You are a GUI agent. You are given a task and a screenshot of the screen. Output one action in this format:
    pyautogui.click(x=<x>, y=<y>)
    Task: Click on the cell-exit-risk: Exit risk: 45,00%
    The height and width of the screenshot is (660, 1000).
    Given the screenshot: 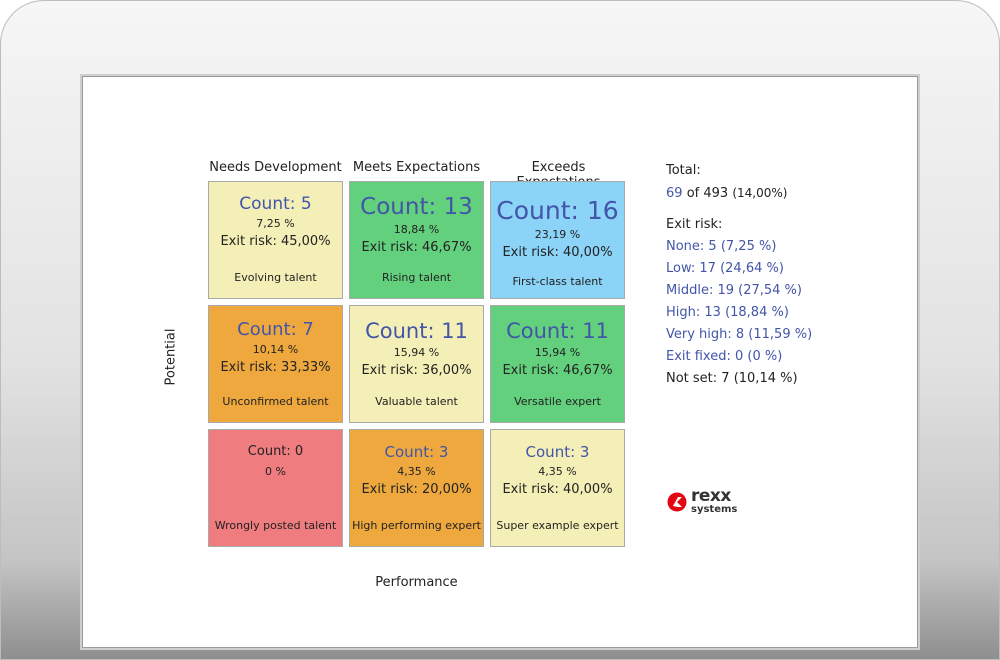 What is the action you would take?
    pyautogui.click(x=275, y=241)
    